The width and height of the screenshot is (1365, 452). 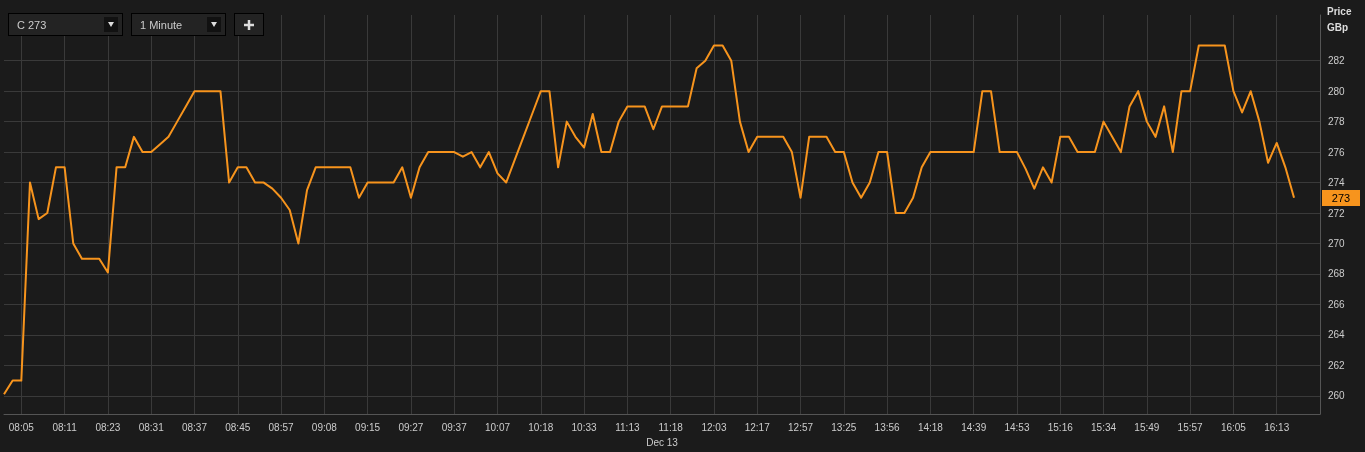 What do you see at coordinates (1104, 427) in the screenshot?
I see `x-tick-label: 15:34` at bounding box center [1104, 427].